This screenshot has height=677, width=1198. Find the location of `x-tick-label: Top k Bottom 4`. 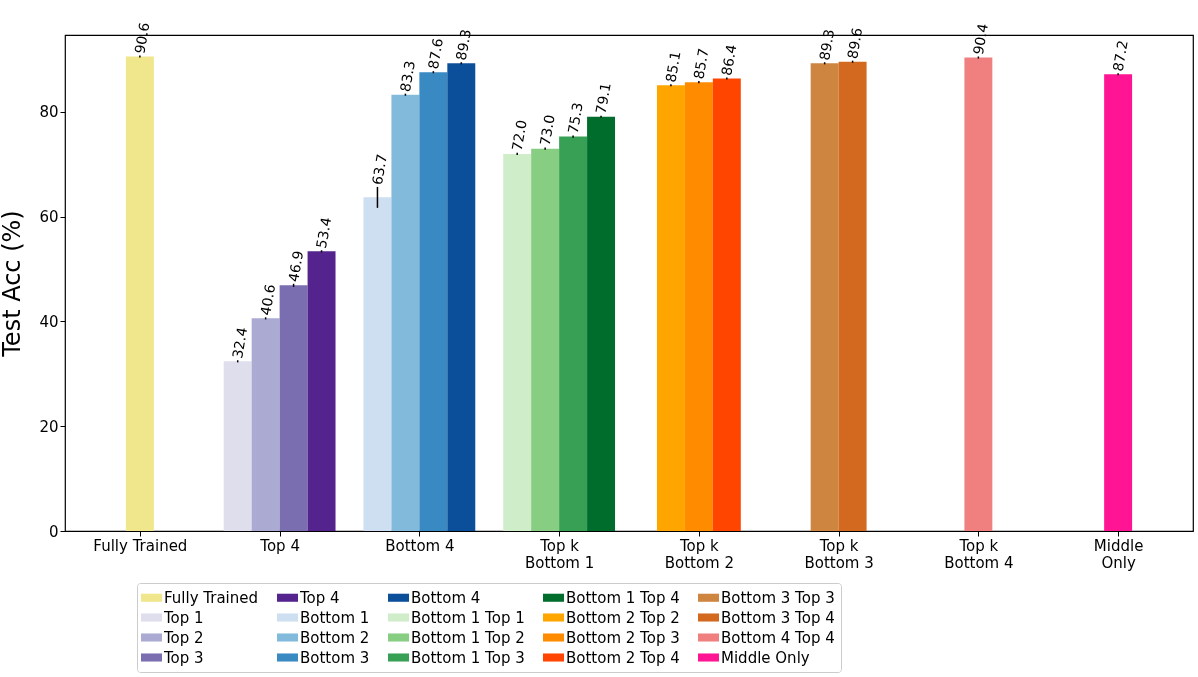

x-tick-label: Top k Bottom 4 is located at coordinates (979, 554).